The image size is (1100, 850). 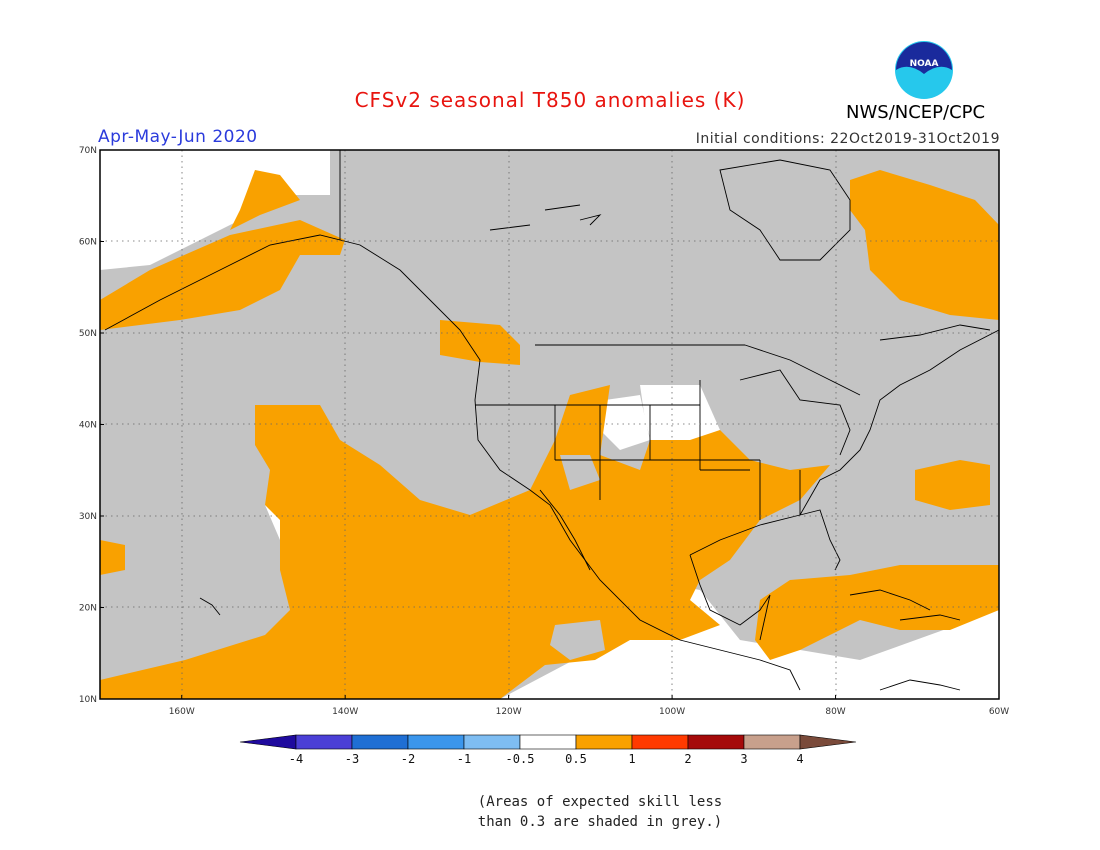 What do you see at coordinates (345, 712) in the screenshot?
I see `lon-tick-label: 140W` at bounding box center [345, 712].